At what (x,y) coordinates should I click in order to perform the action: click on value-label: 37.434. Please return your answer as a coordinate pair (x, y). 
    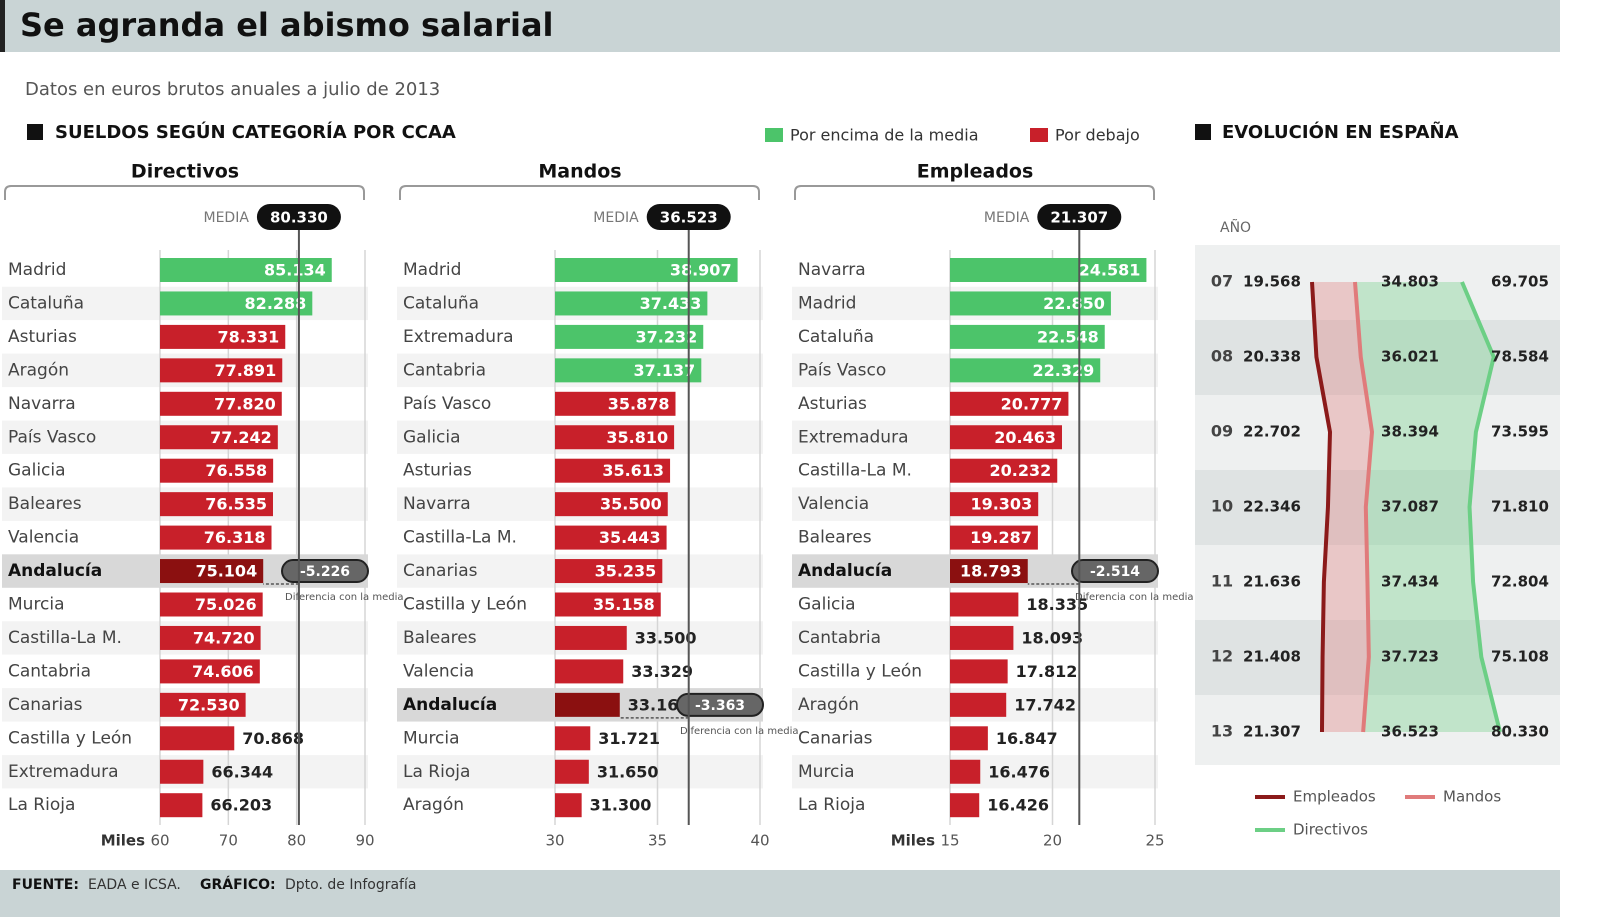
    Looking at the image, I should click on (1410, 582).